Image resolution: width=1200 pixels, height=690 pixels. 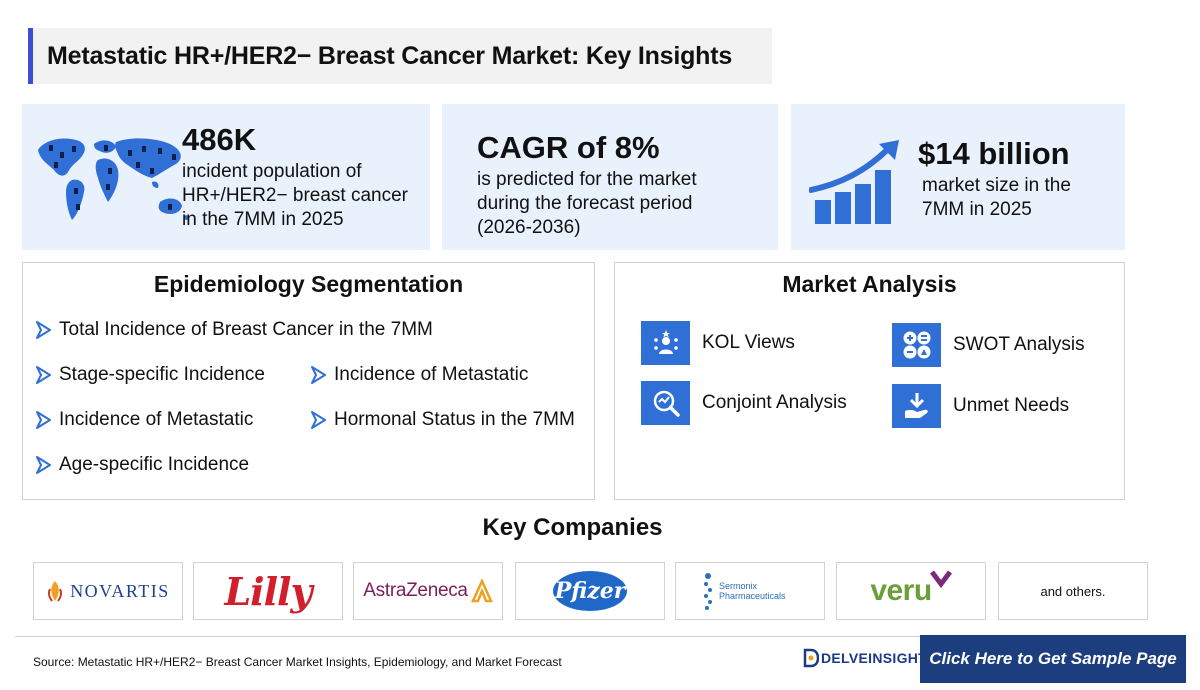 I want to click on stat-desc-line: during the forecast period, so click(x=585, y=203).